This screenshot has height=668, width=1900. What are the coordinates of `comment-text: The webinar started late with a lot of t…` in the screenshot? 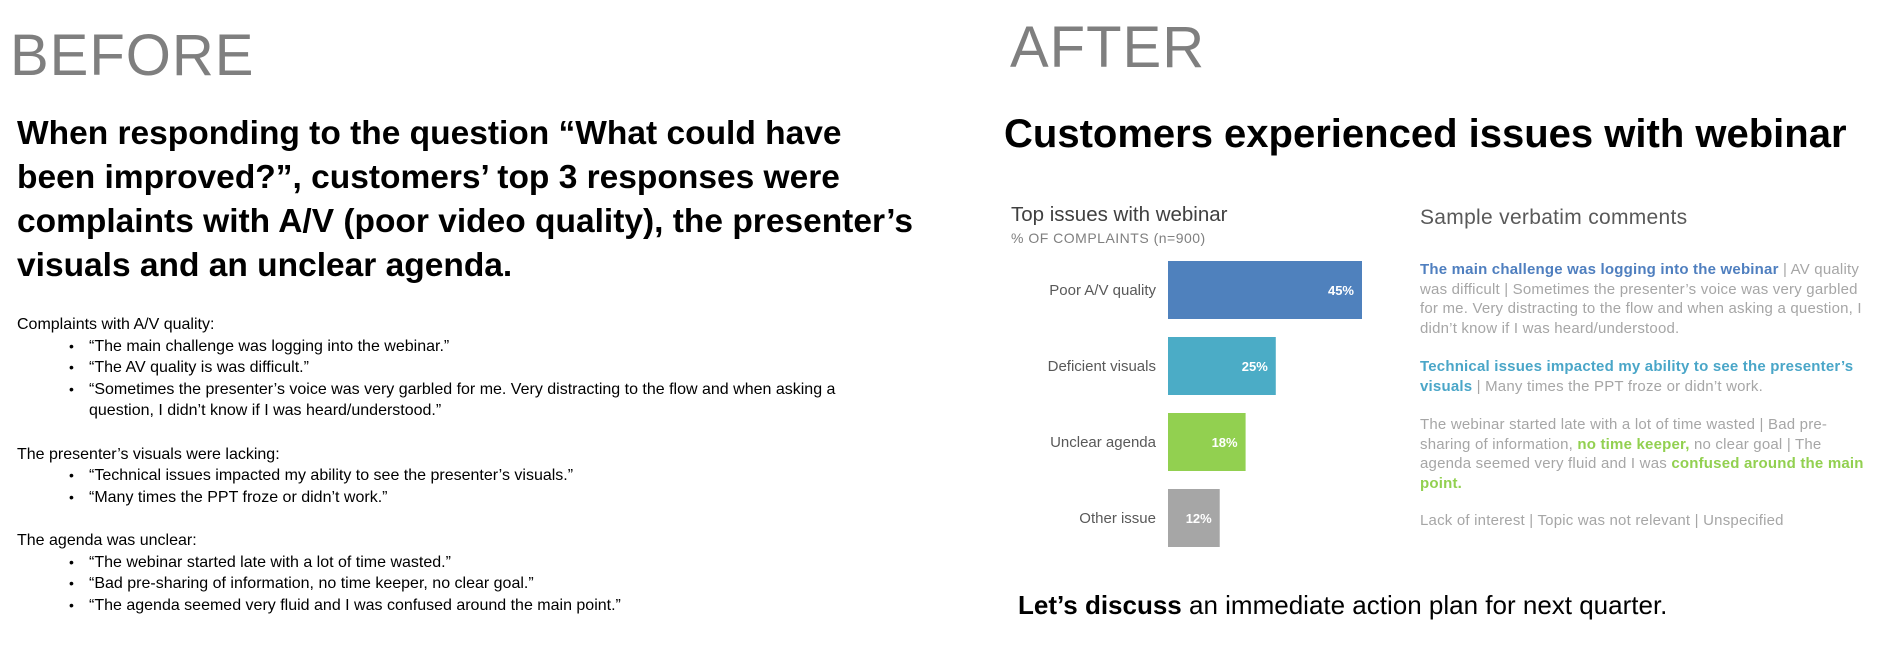 It's located at (1624, 434).